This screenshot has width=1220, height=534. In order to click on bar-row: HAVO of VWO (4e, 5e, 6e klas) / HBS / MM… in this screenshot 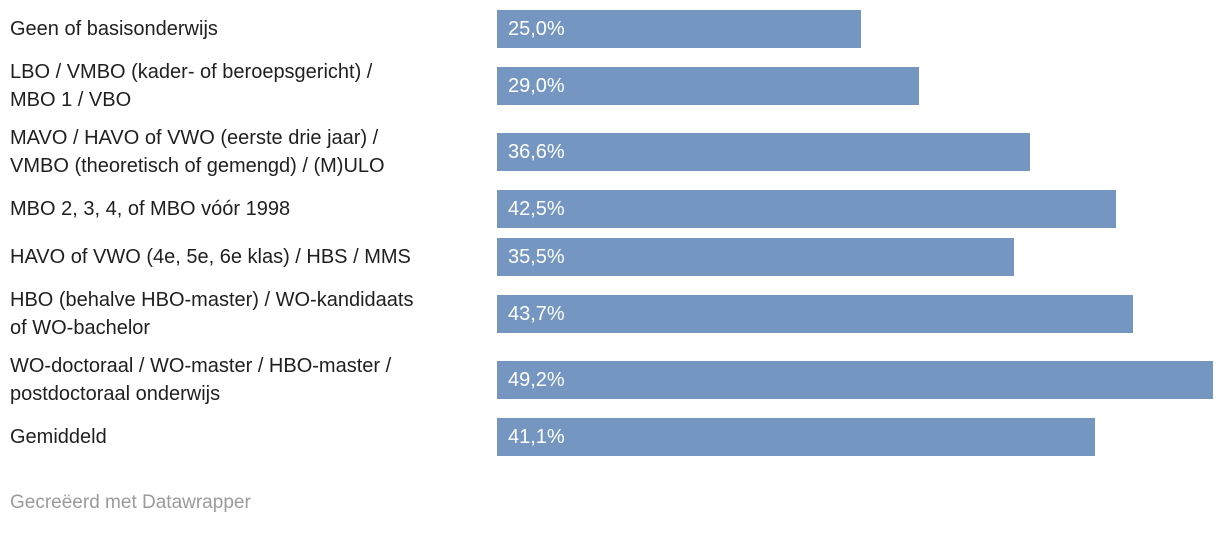, I will do `click(610, 257)`.